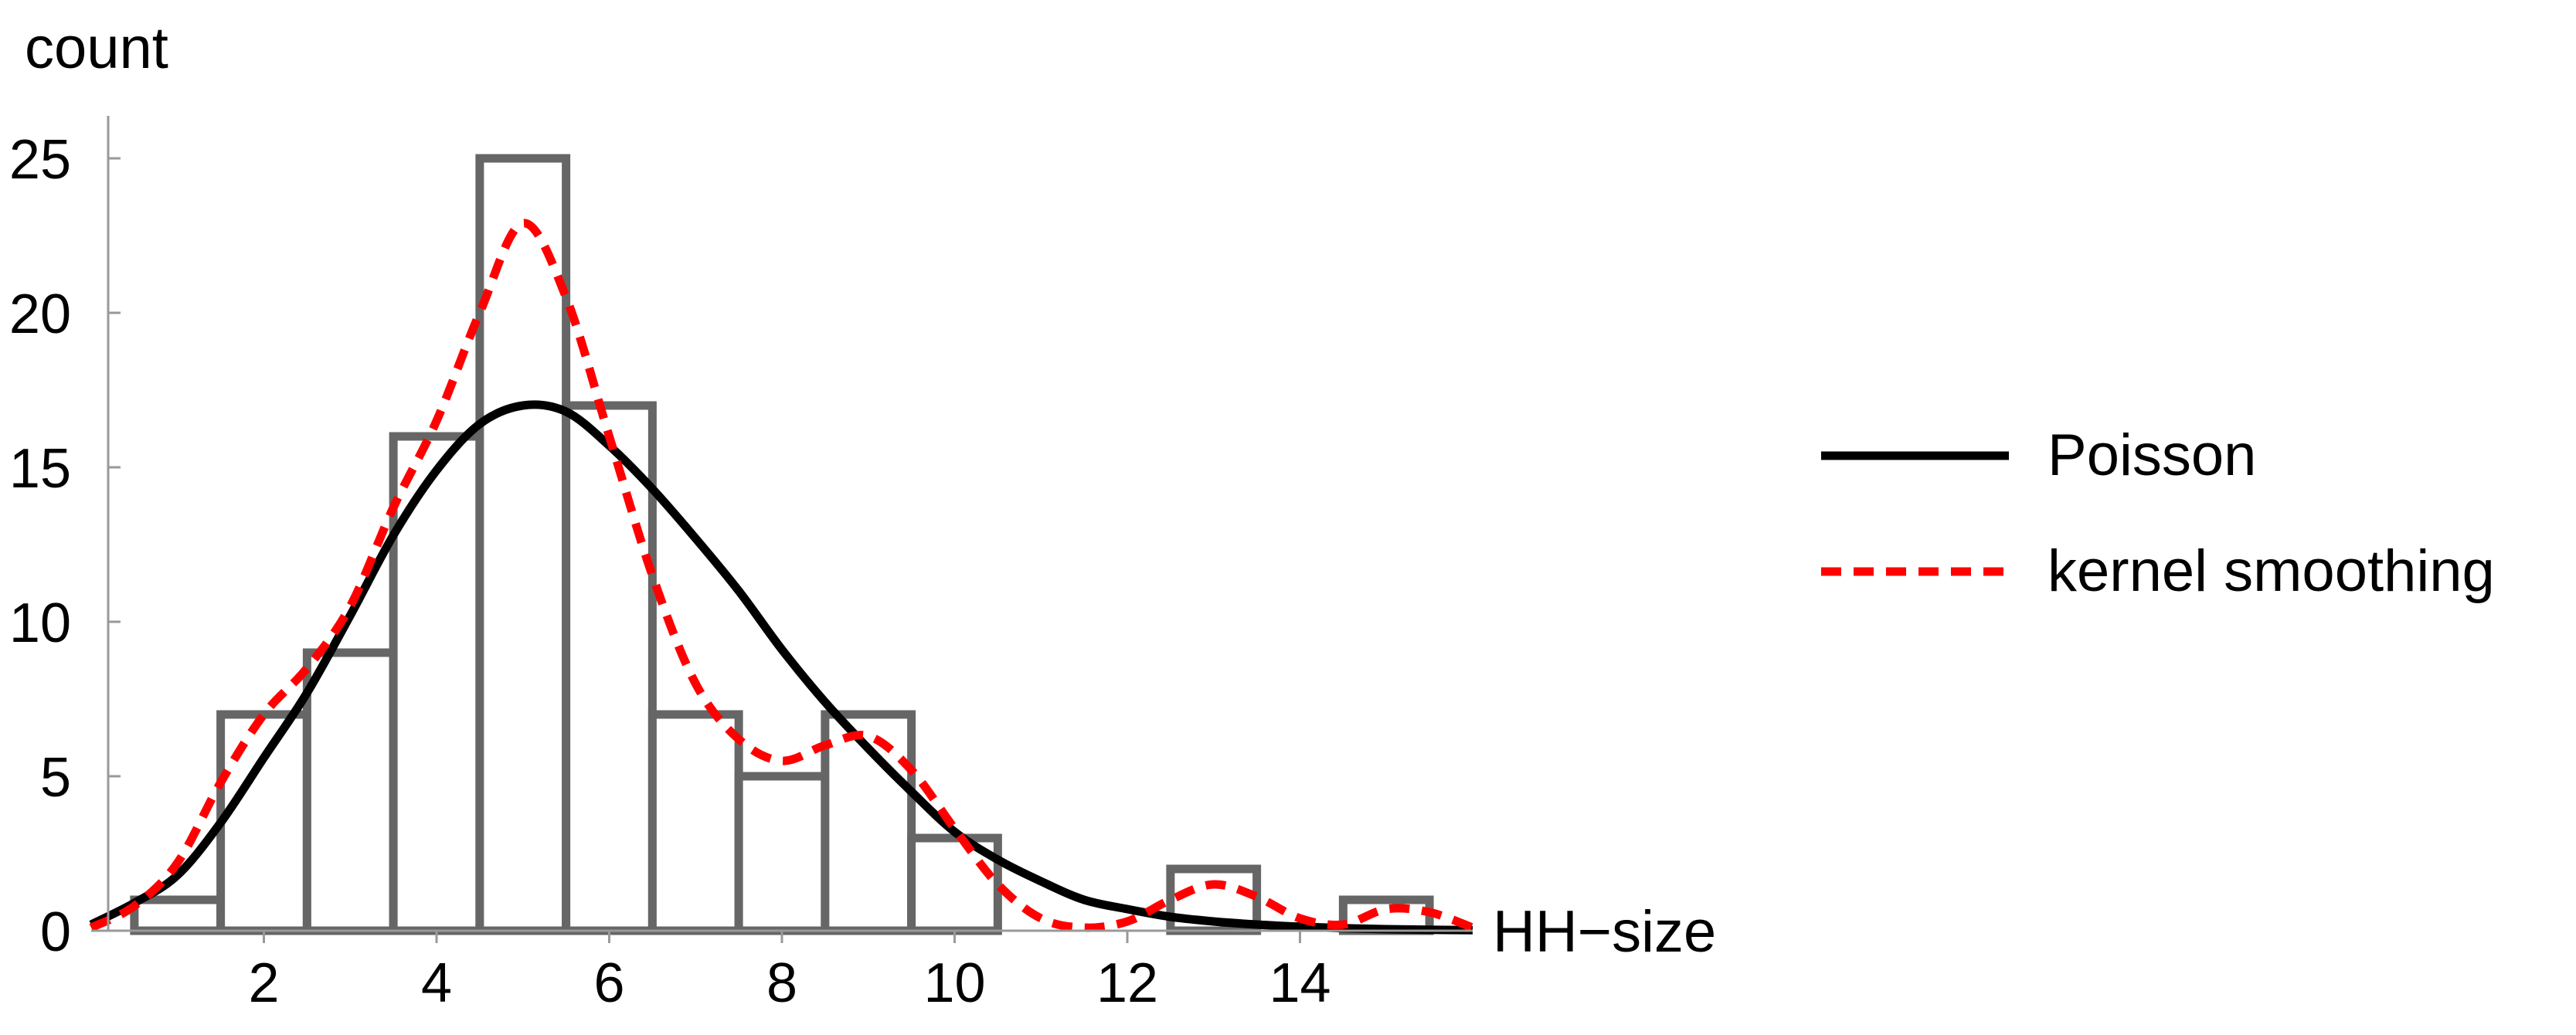  I want to click on y-tick-label: 25, so click(40, 160).